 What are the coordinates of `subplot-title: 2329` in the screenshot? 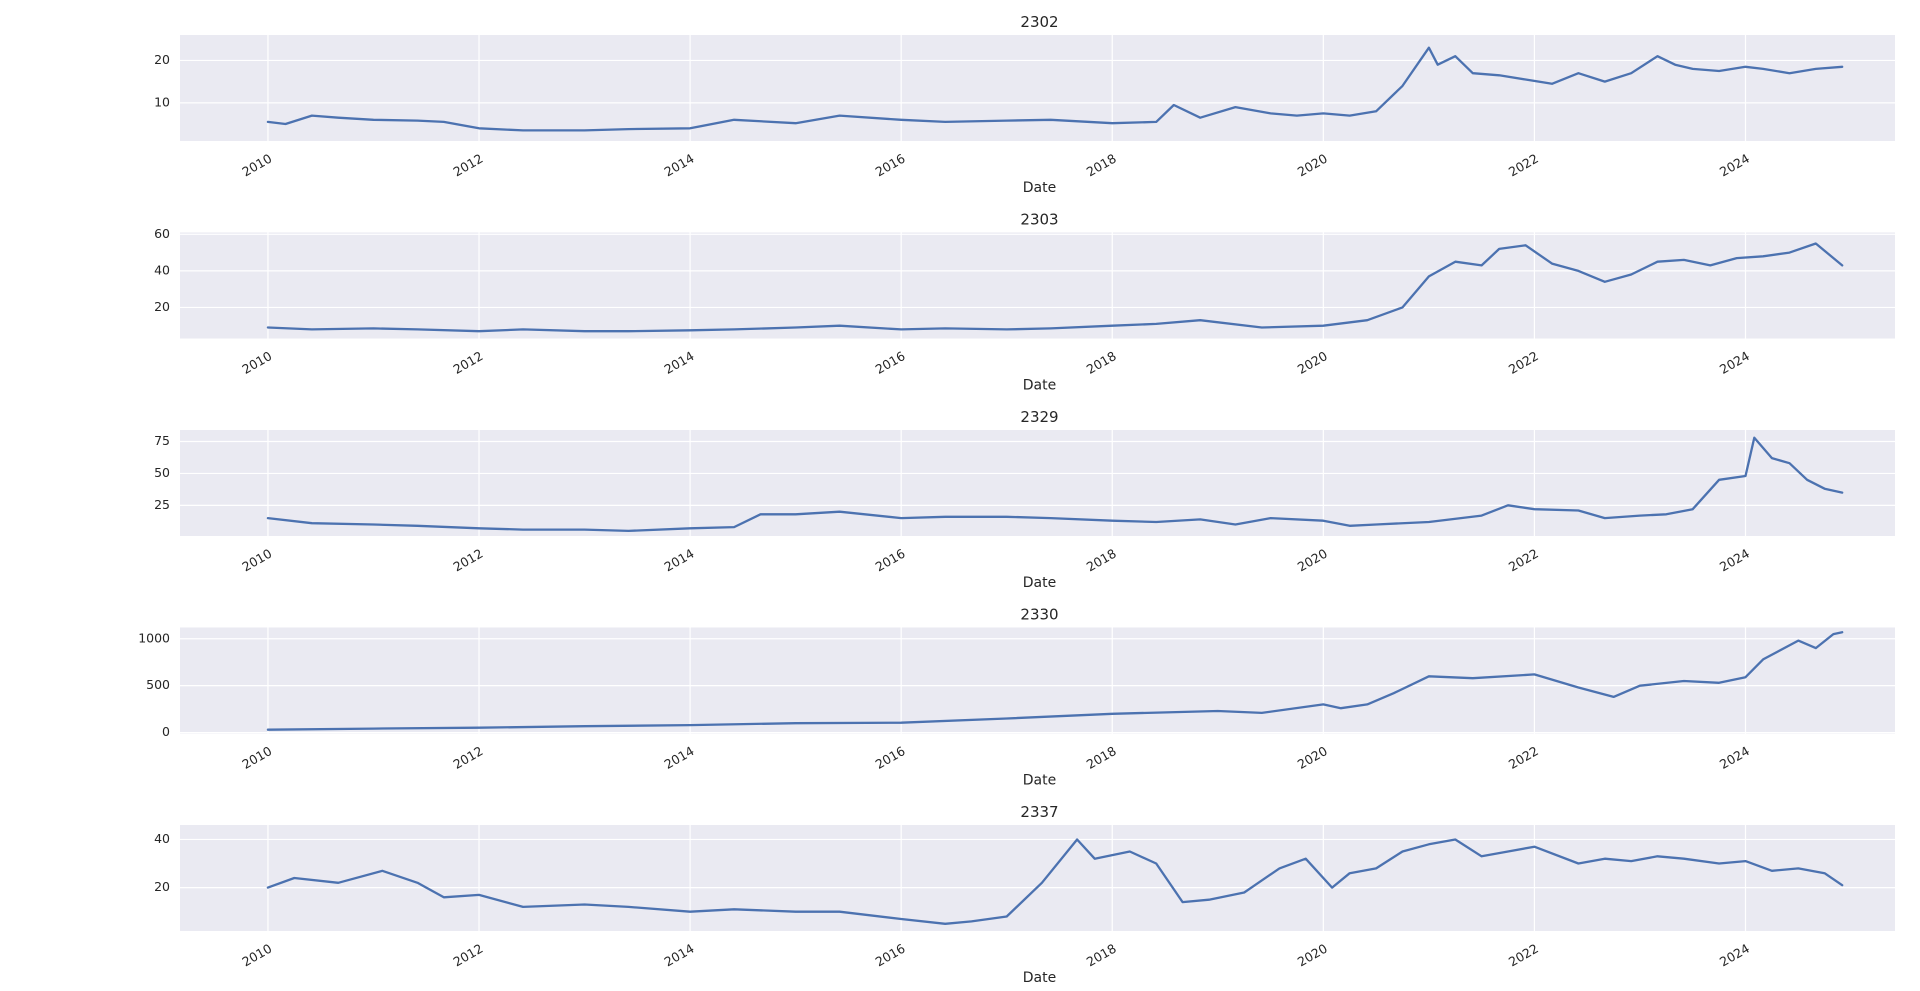 It's located at (1039, 417).